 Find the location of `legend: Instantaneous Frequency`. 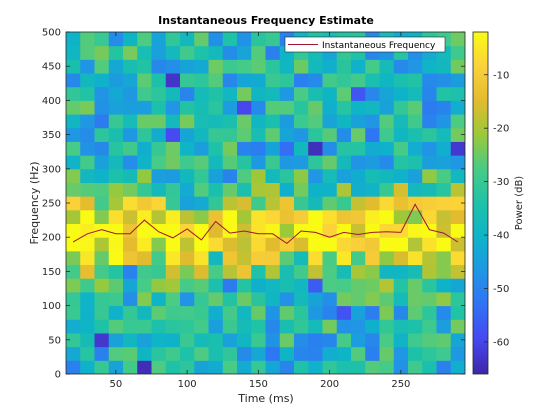

legend: Instantaneous Frequency is located at coordinates (365, 44).